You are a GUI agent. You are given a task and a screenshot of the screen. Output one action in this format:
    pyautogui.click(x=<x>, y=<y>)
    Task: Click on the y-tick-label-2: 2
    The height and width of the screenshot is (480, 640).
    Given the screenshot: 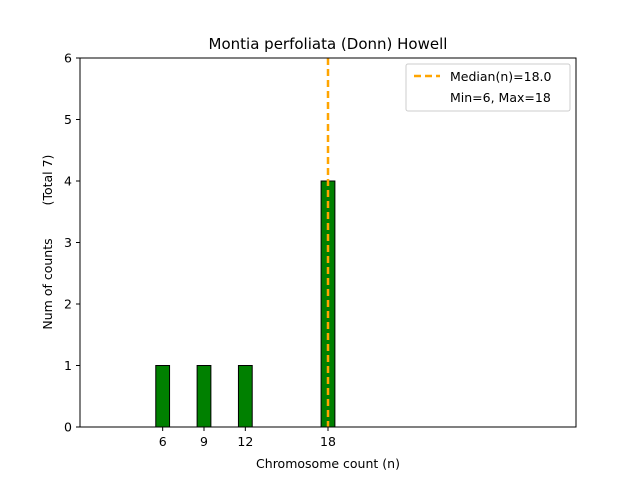 What is the action you would take?
    pyautogui.click(x=68, y=304)
    